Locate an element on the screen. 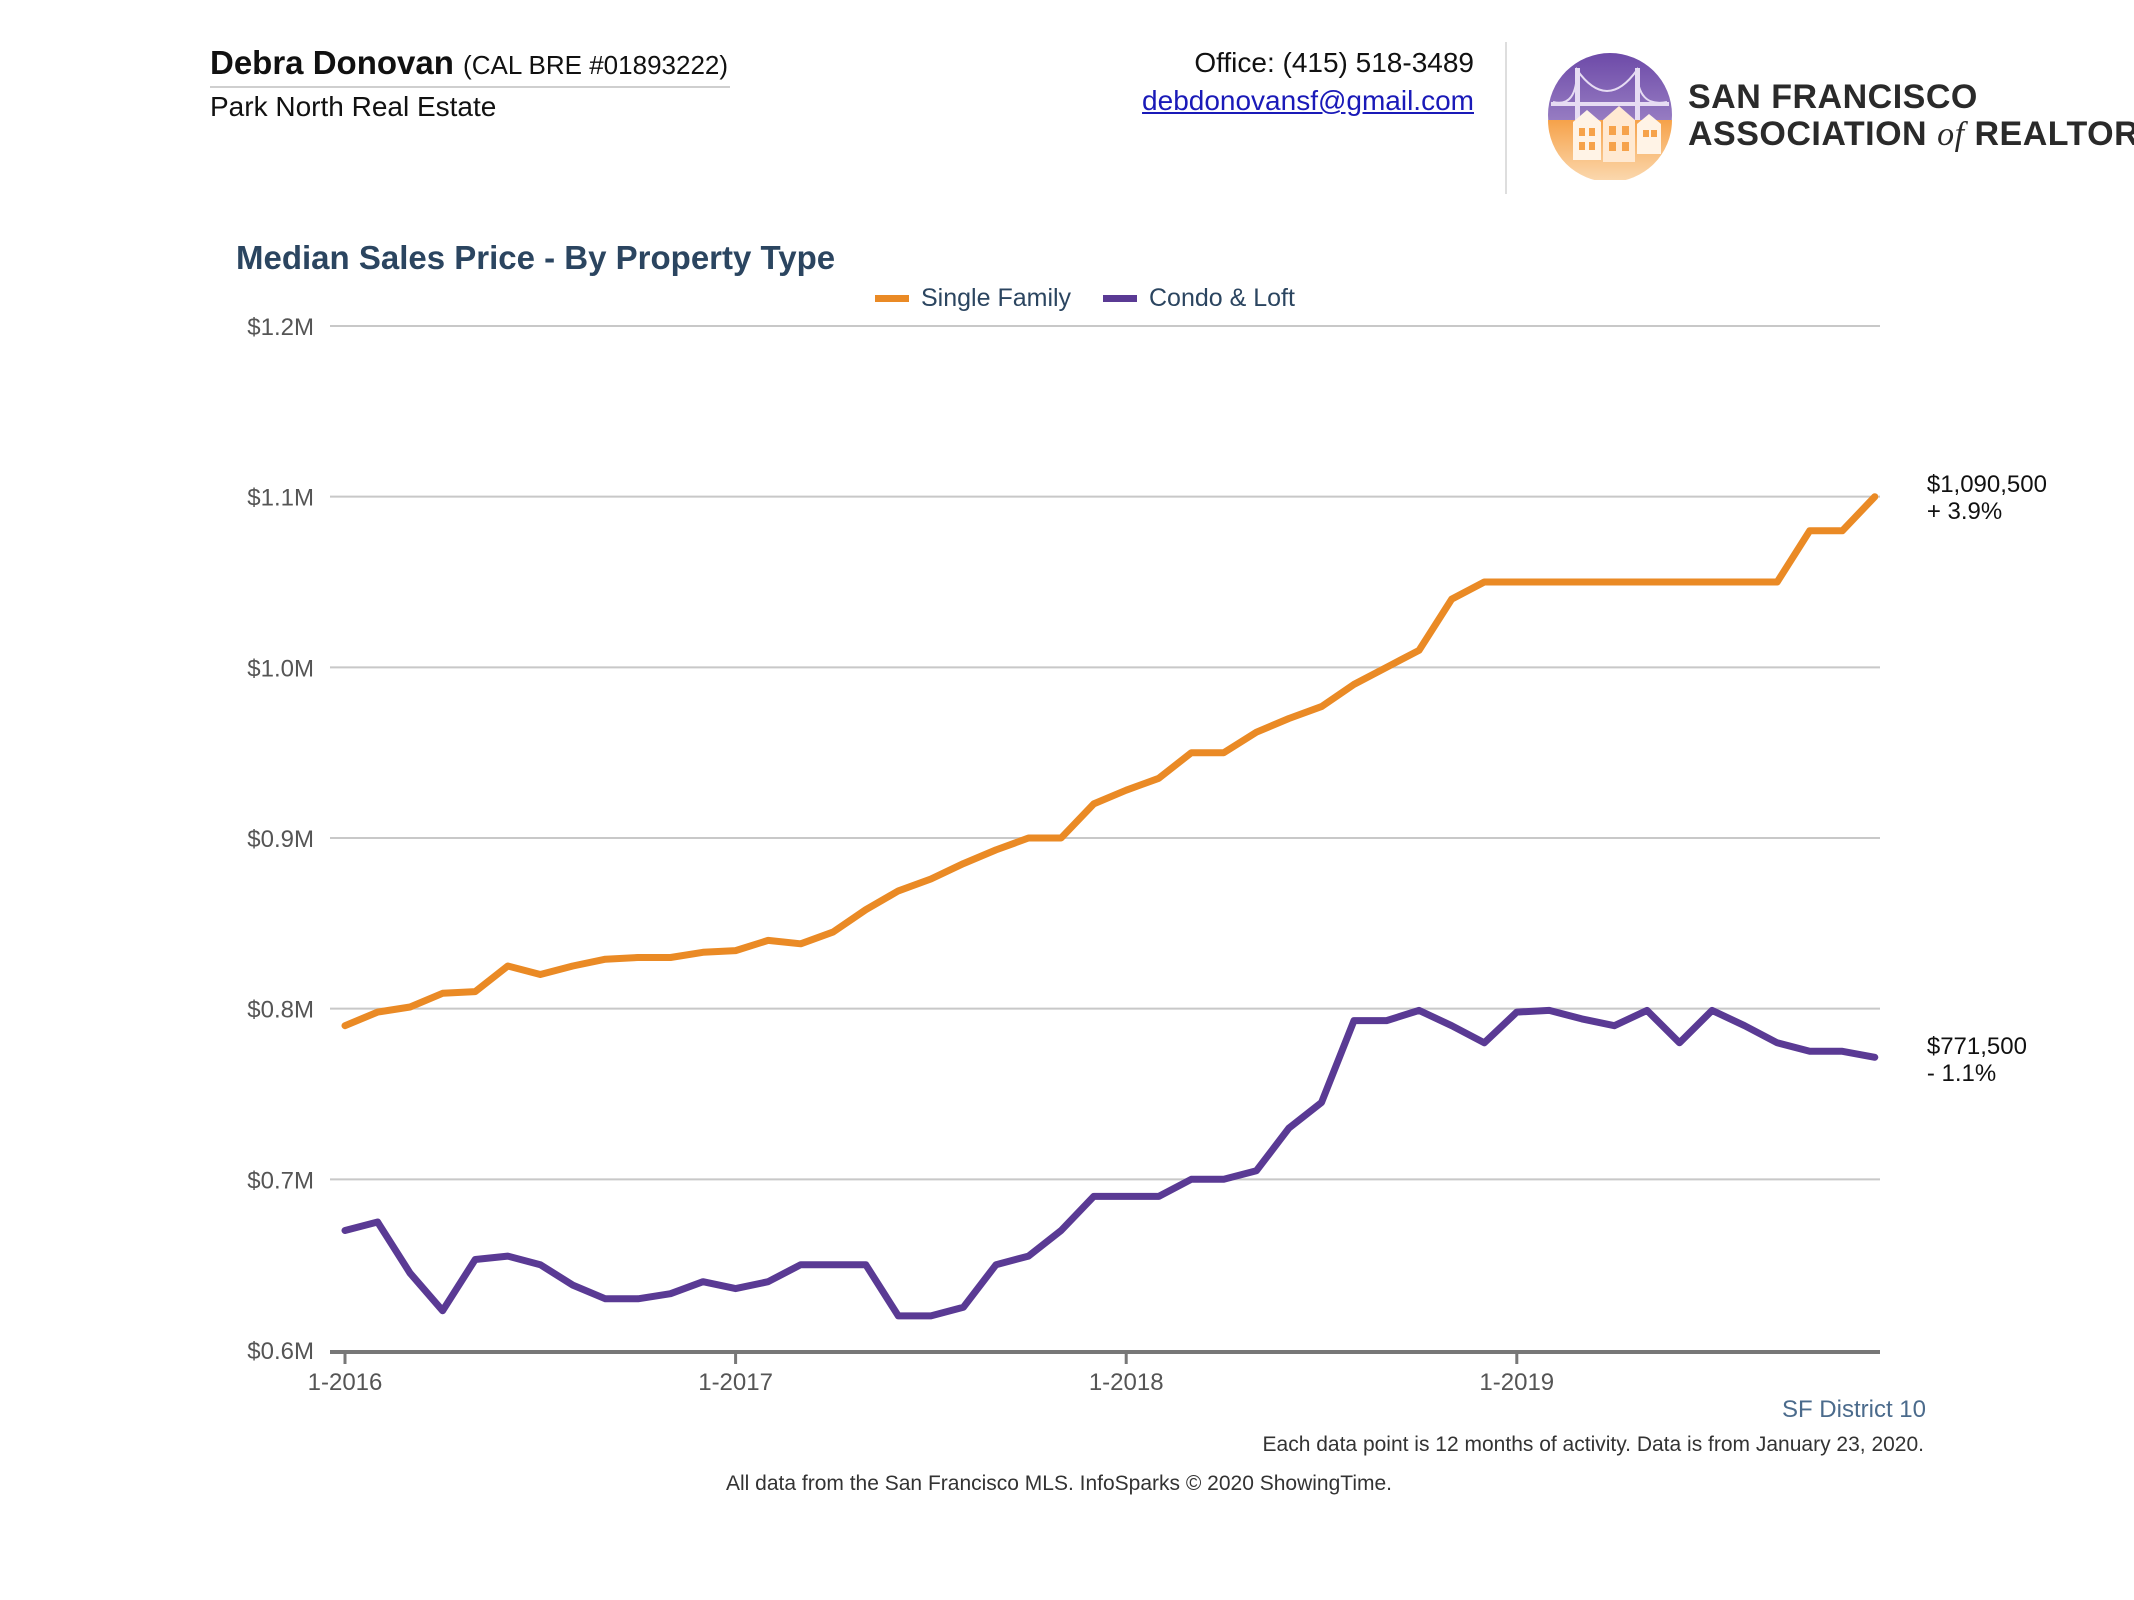 This screenshot has height=1600, width=2134. end-change-single-family: + 3.9% is located at coordinates (1964, 511).